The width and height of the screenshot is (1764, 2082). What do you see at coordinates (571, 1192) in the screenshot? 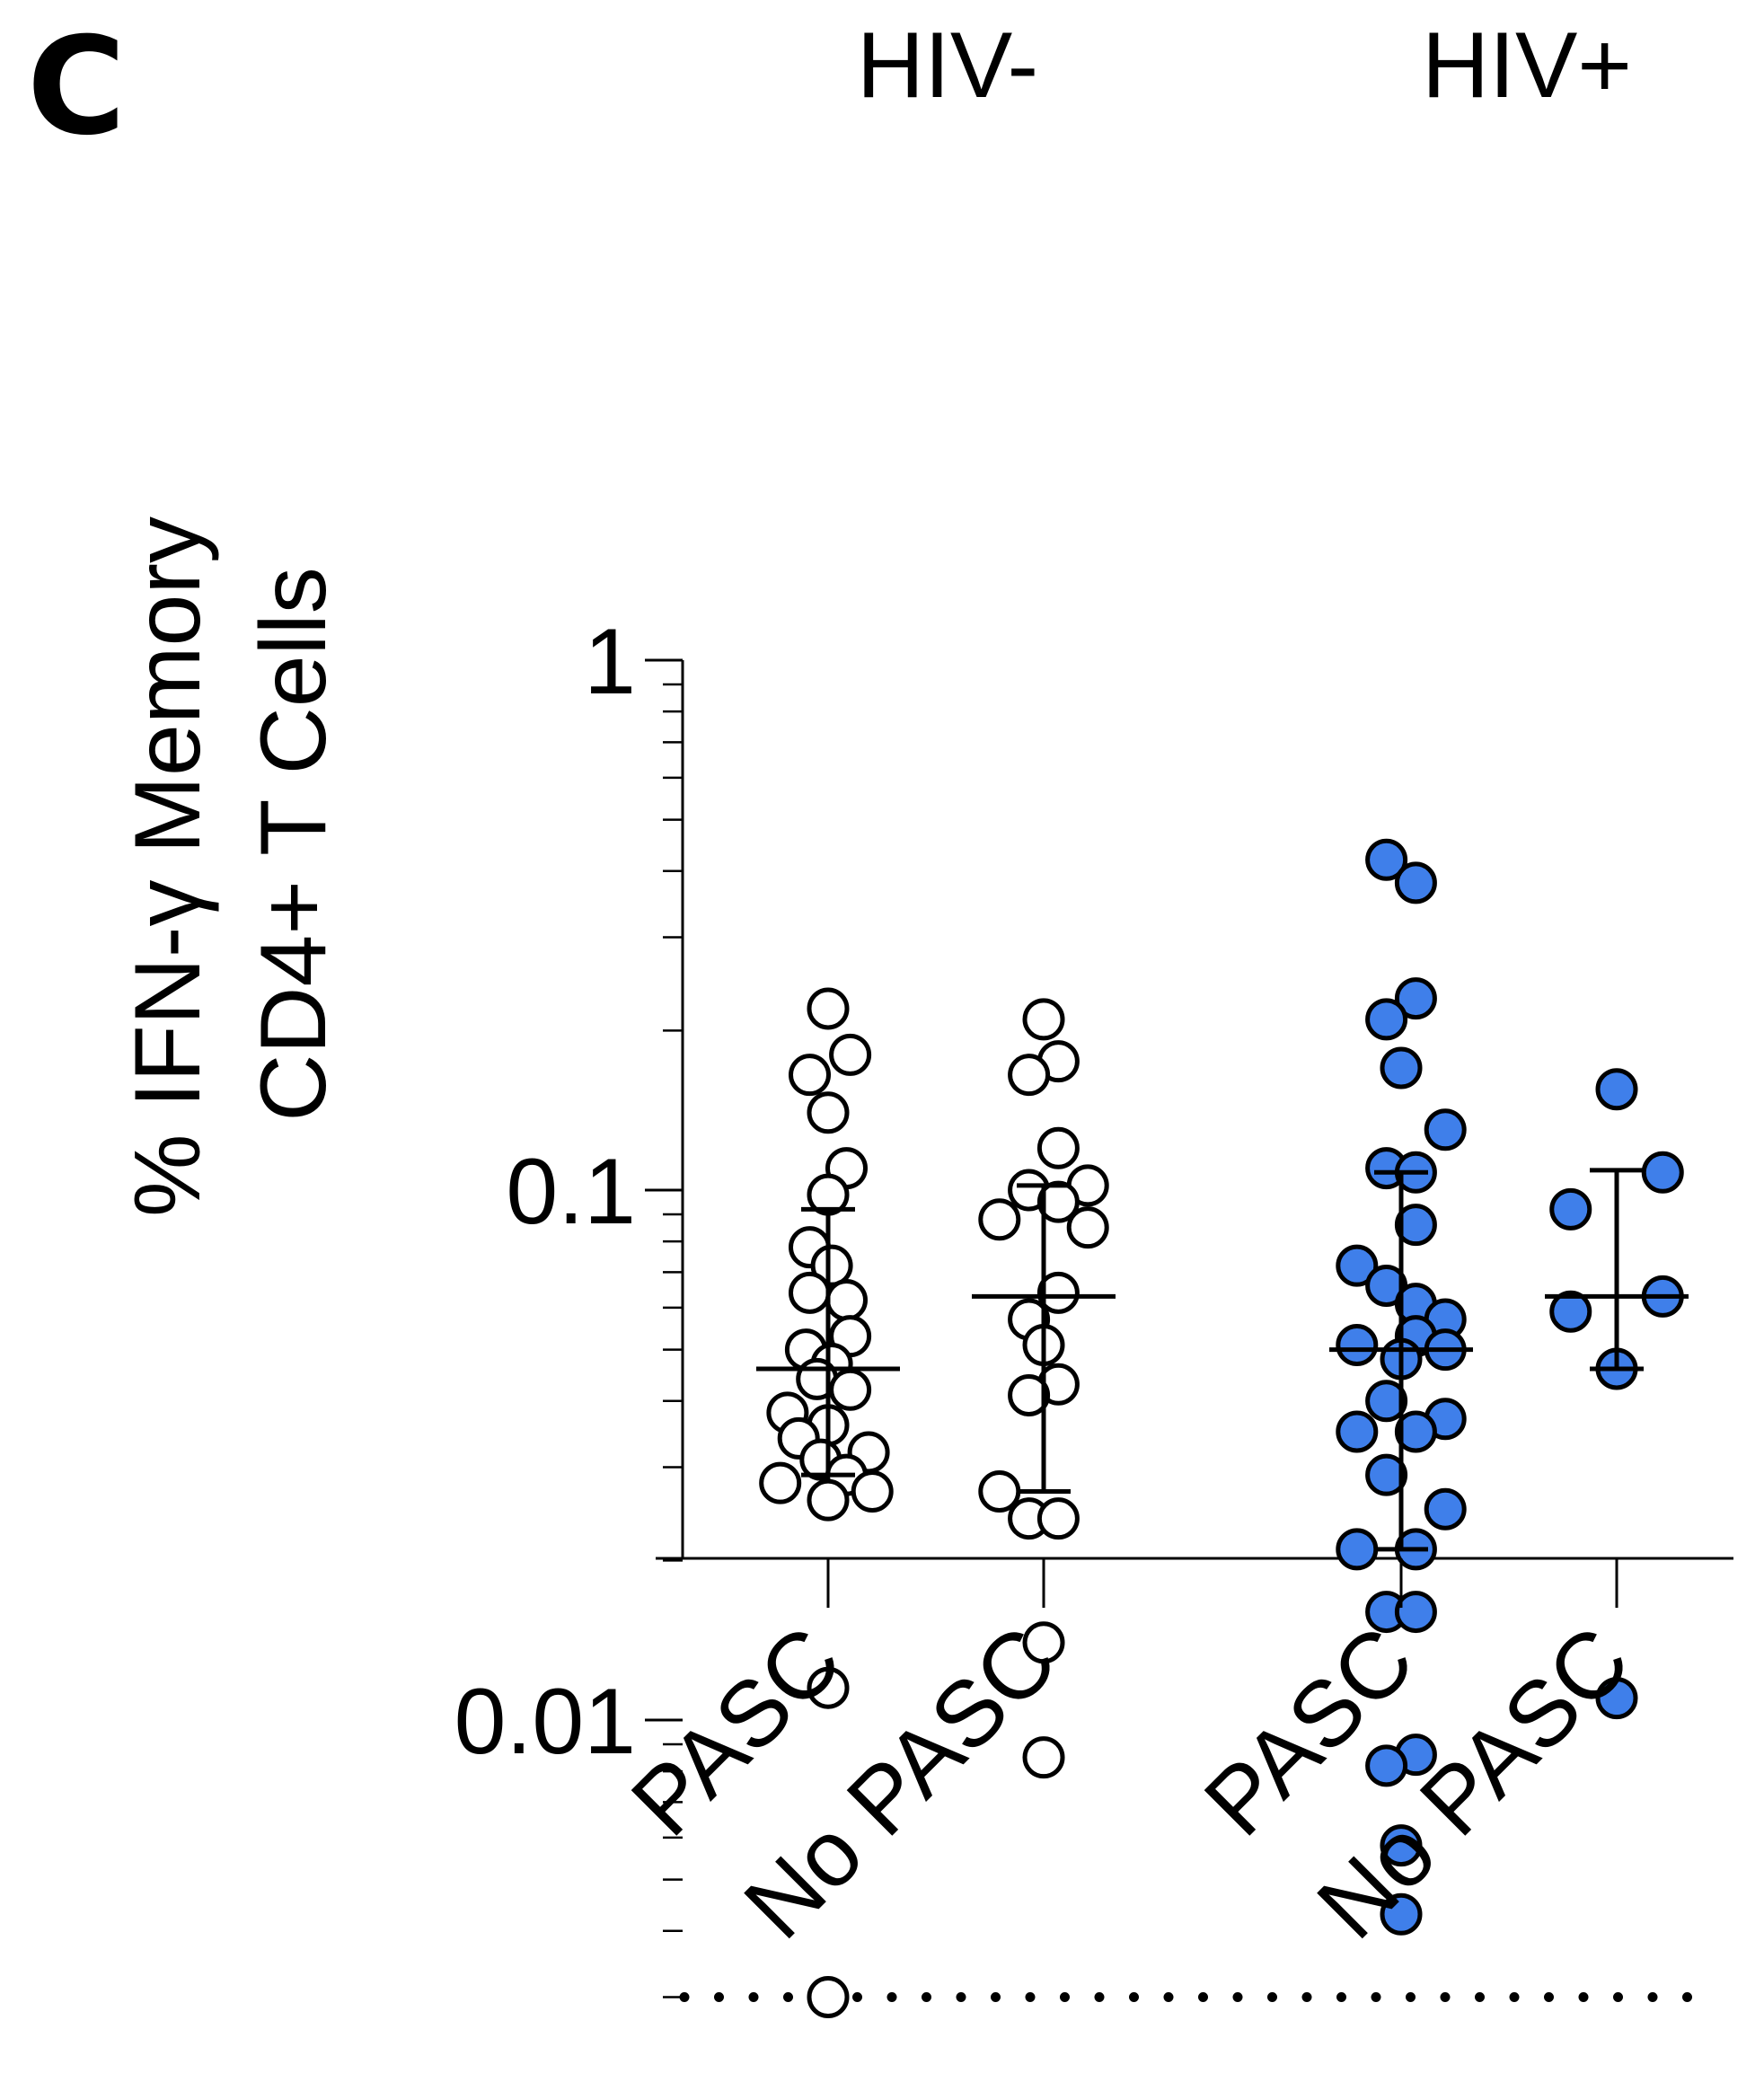
I see `y-tick-label: 0.1` at bounding box center [571, 1192].